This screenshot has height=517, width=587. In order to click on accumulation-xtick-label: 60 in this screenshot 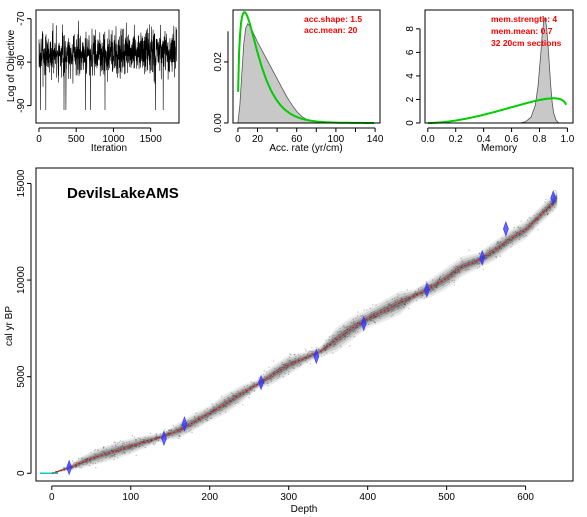, I will do `click(297, 139)`.